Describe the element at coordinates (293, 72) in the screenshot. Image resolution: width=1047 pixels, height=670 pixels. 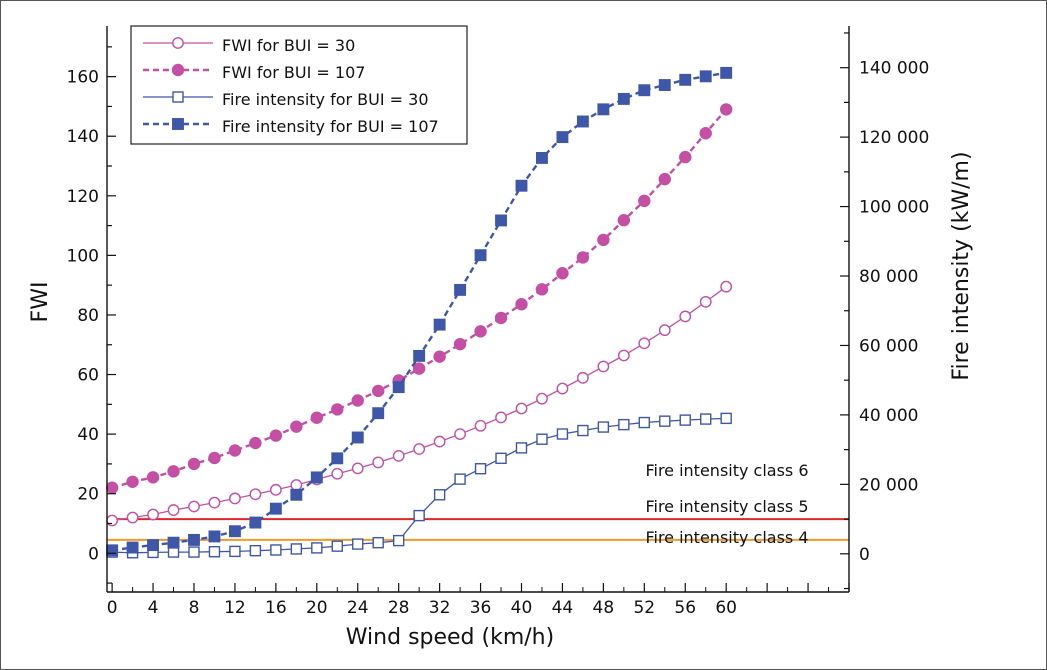
I see `legend-label-fwi-bui107: FWI for BUI = 107` at that location.